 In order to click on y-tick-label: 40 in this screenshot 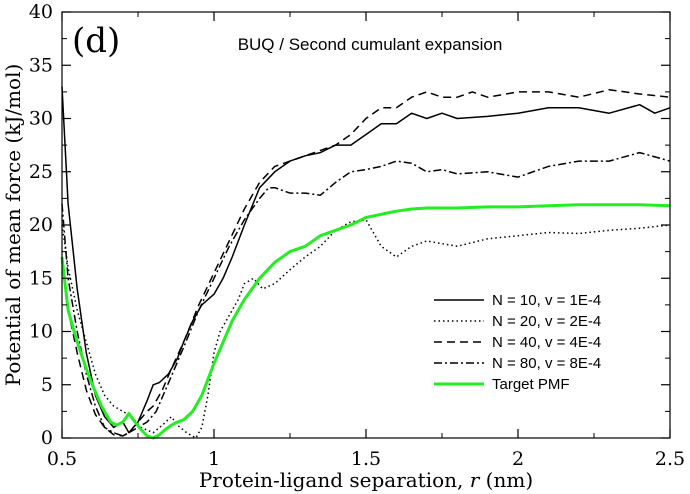, I will do `click(41, 12)`.